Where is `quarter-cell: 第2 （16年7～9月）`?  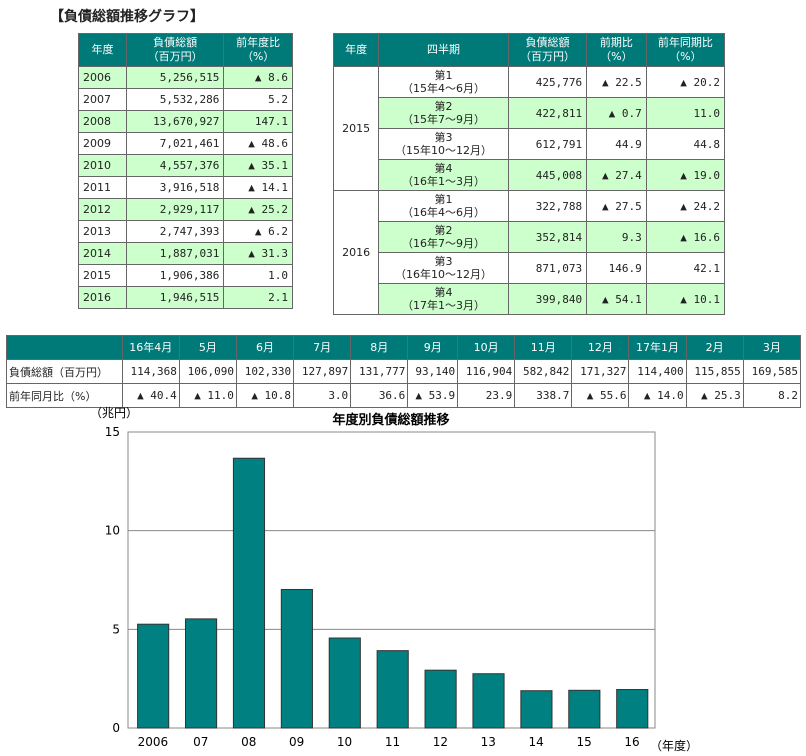 quarter-cell: 第2 （16年7～9月） is located at coordinates (443, 237).